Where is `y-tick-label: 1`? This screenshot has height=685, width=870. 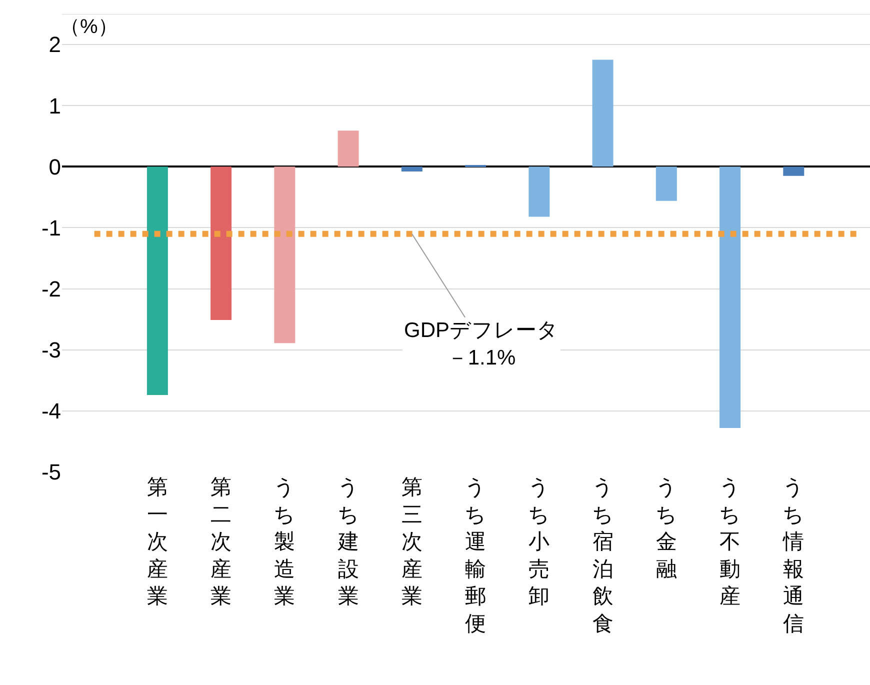
y-tick-label: 1 is located at coordinates (54, 105).